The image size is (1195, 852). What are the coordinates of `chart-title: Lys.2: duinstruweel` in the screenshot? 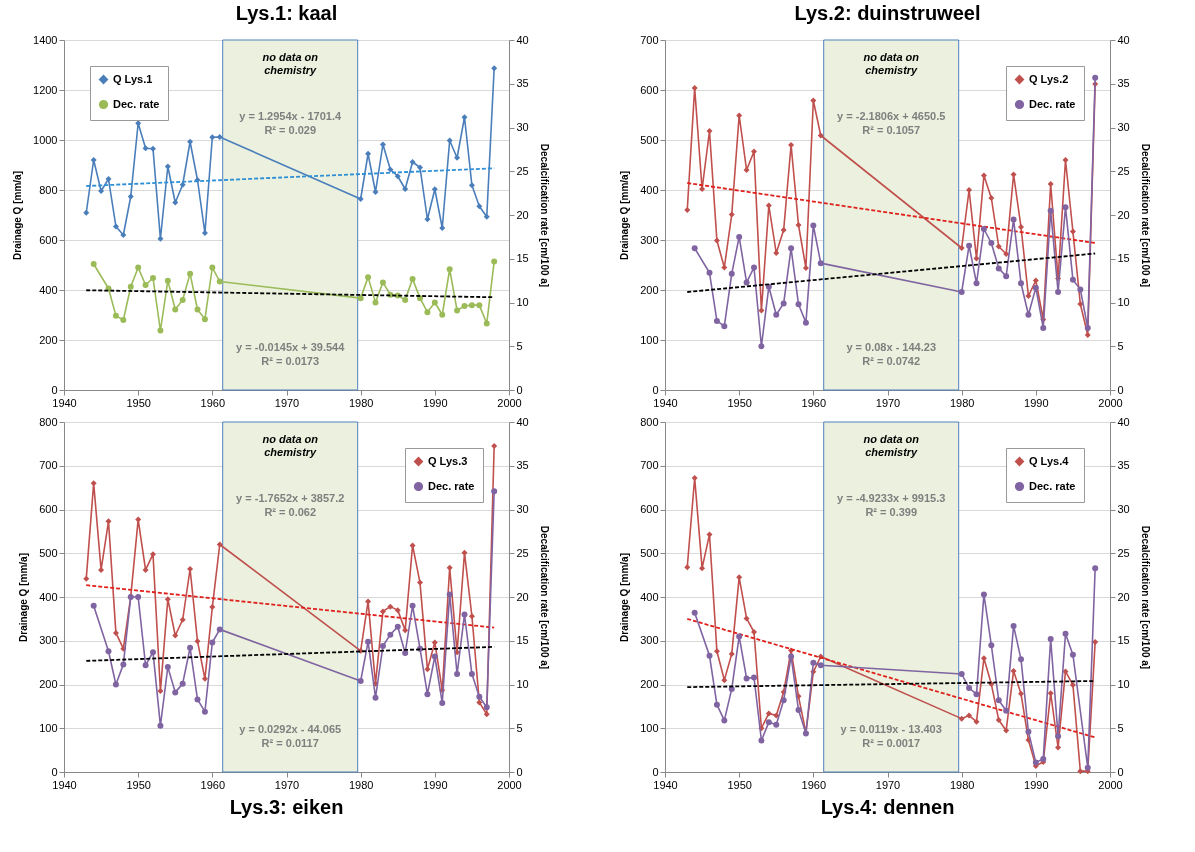 It's located at (887, 13).